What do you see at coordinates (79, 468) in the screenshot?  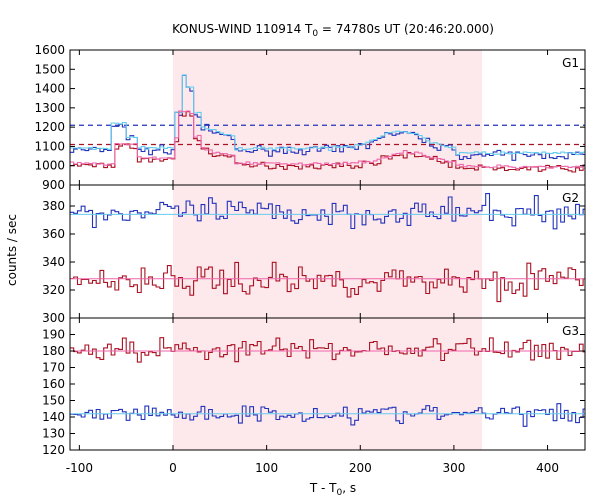 I see `xtick-label--100: -100` at bounding box center [79, 468].